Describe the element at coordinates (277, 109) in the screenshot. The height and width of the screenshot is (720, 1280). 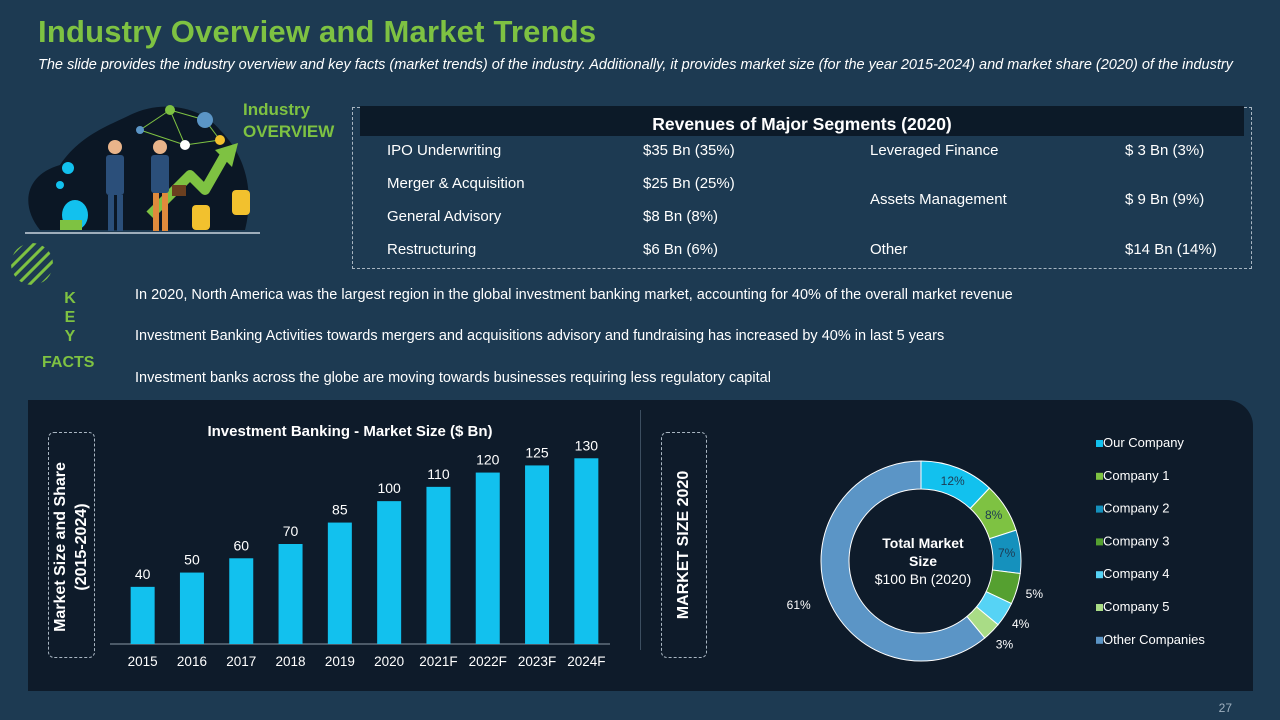
I see `overview-line1: Industry` at that location.